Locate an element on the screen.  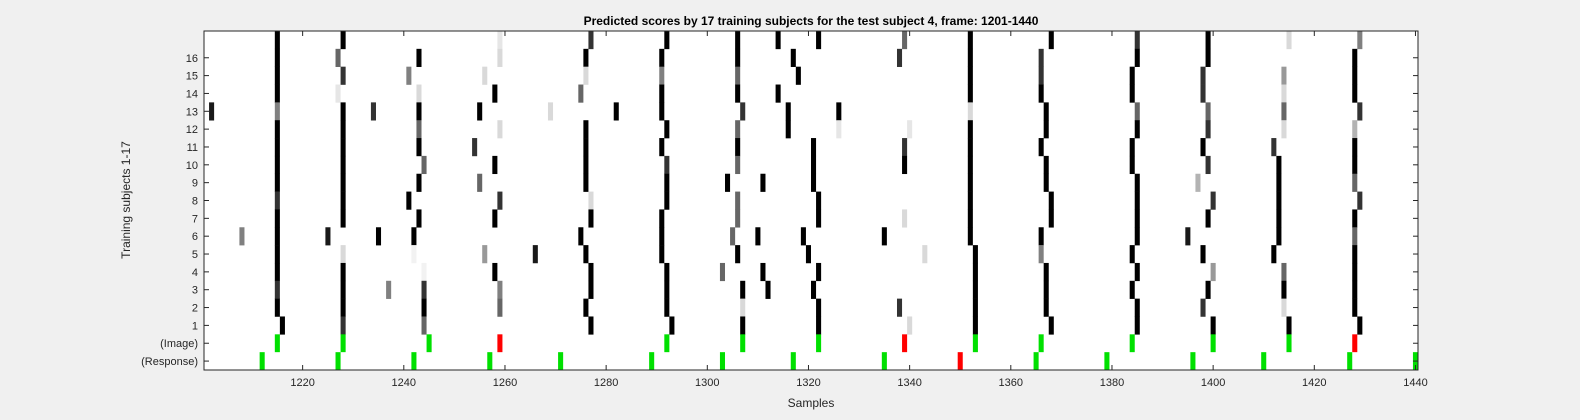
y-tick-label: 8 is located at coordinates (195, 202).